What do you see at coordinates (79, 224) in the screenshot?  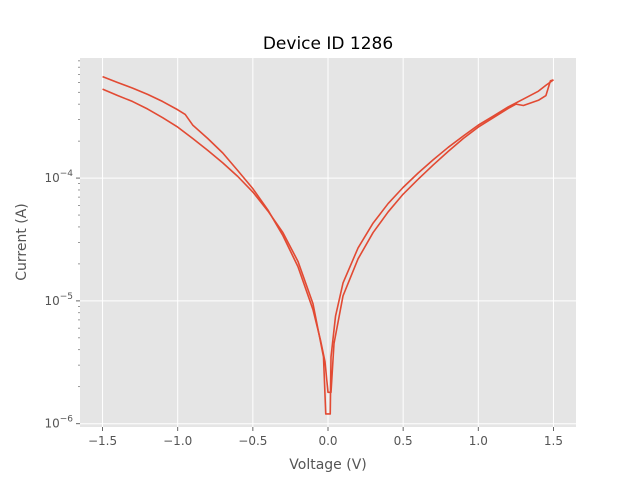 I see `y-minor-ticks` at bounding box center [79, 224].